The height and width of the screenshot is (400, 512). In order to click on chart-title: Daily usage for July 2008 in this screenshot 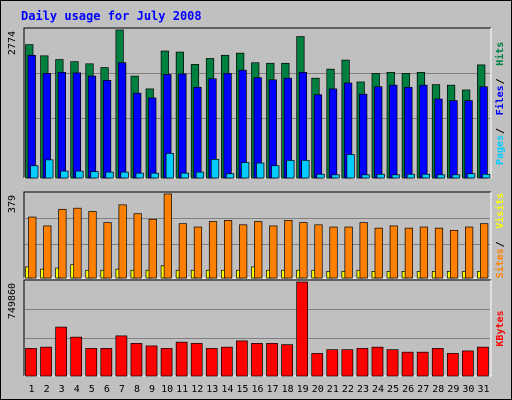, I will do `click(111, 16)`.